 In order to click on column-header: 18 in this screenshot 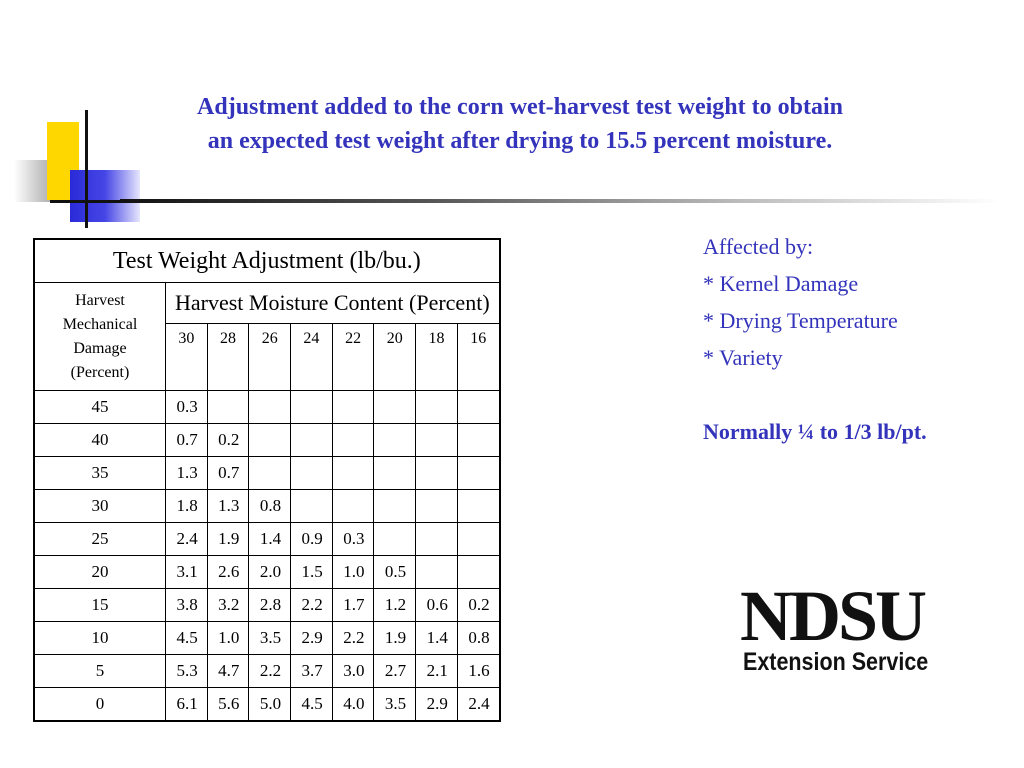, I will do `click(436, 357)`.